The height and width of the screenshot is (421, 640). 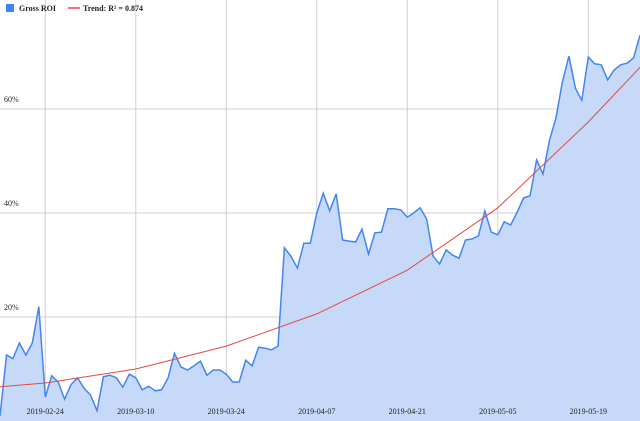 I want to click on x-tick-label: 2019-04-21, so click(x=407, y=411).